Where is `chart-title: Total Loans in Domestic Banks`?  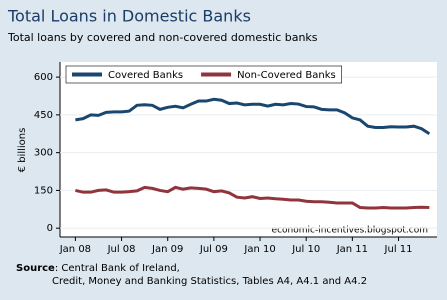
chart-title: Total Loans in Domestic Banks is located at coordinates (129, 16).